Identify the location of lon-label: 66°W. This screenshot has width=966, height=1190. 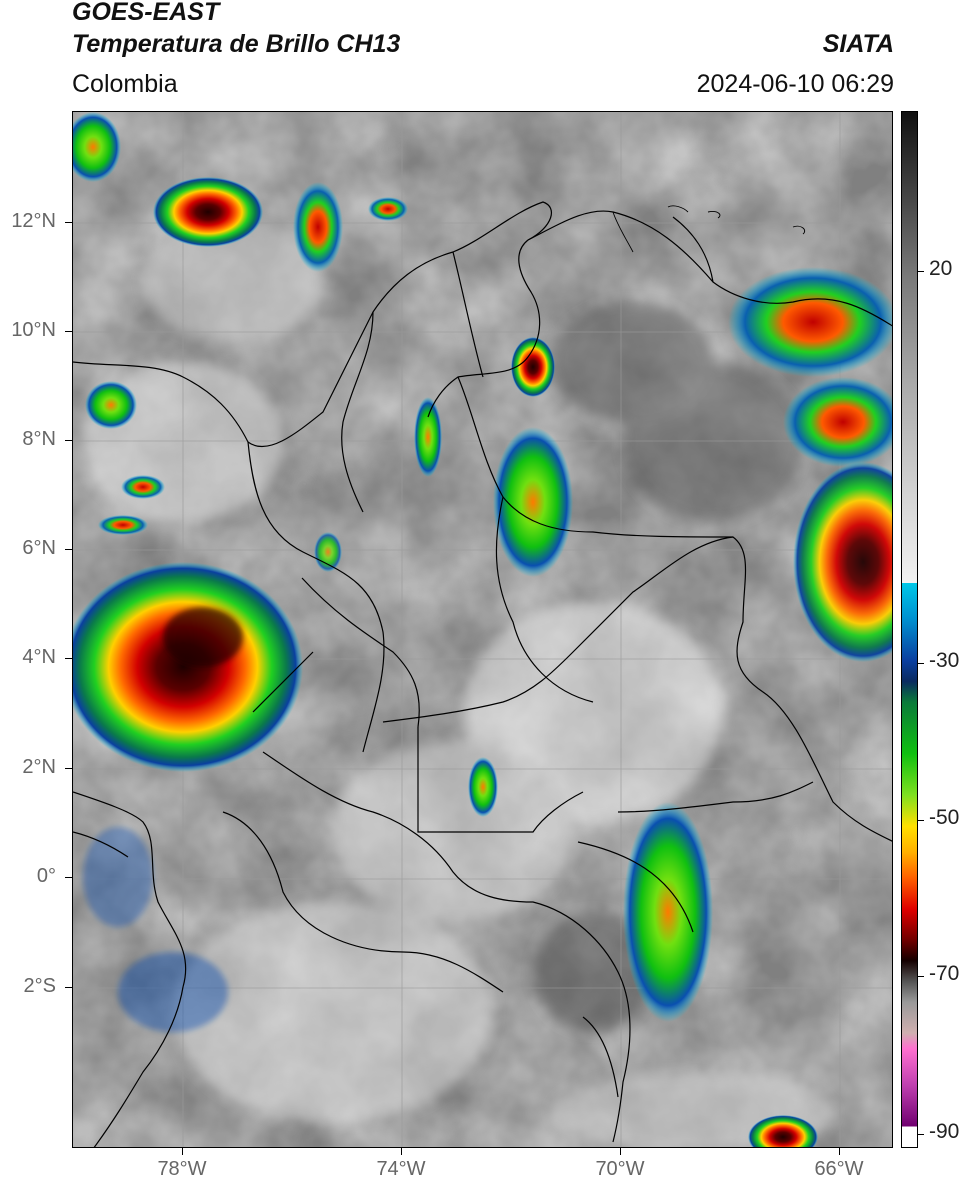
(839, 1169).